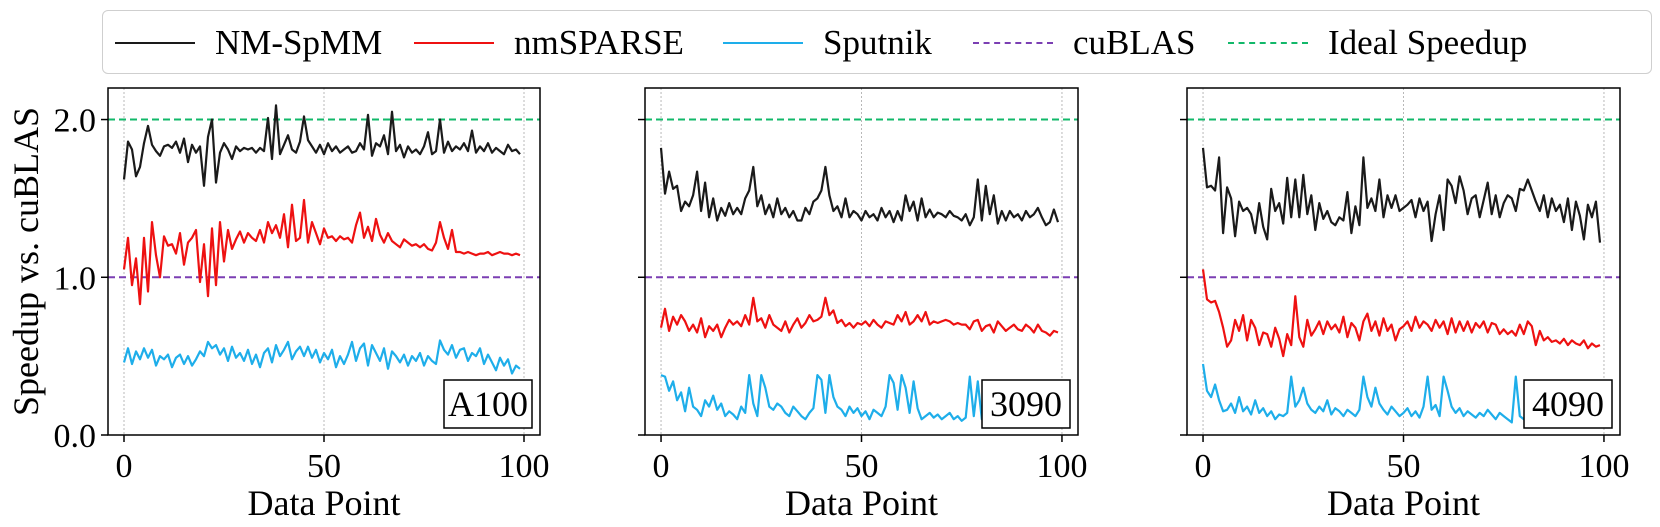 This screenshot has height=527, width=1660. I want to click on series-line-nmsparse-a100, so click(321, 252).